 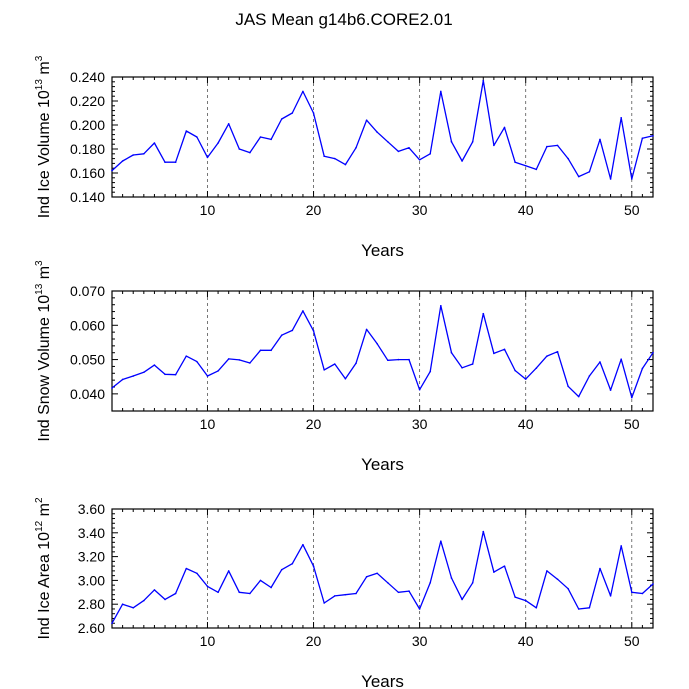 I want to click on chart-title: JAS Mean g14b6.CORE2.01, so click(x=343, y=19).